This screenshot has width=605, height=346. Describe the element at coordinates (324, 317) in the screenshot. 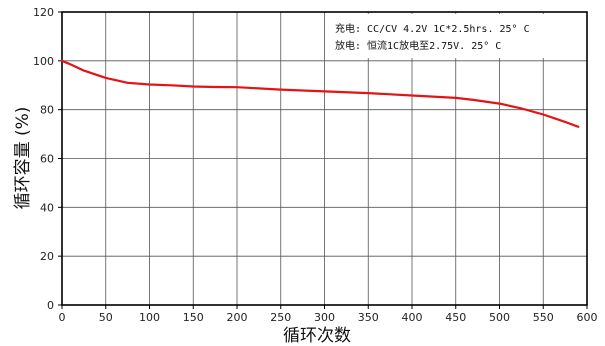

I see `x-tick-label: 300` at that location.